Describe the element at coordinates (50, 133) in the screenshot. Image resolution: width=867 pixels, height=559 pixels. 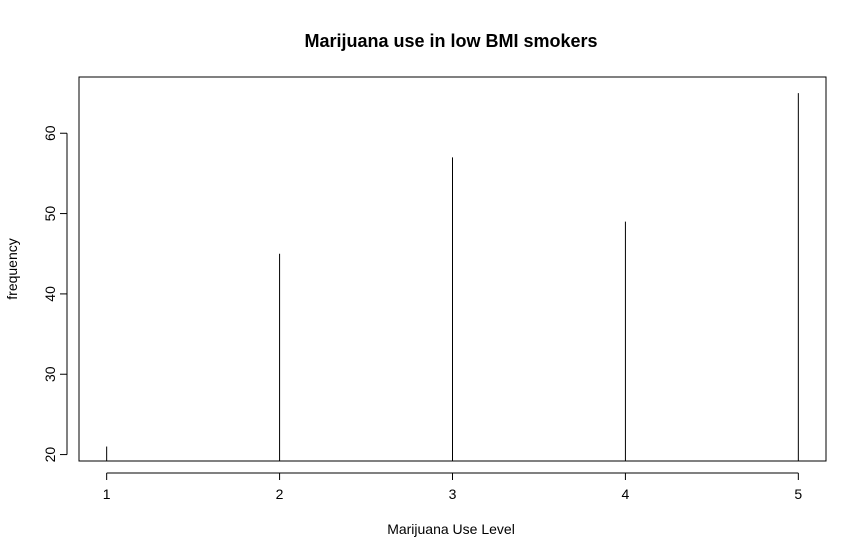
I see `y-tick-label: 60` at that location.